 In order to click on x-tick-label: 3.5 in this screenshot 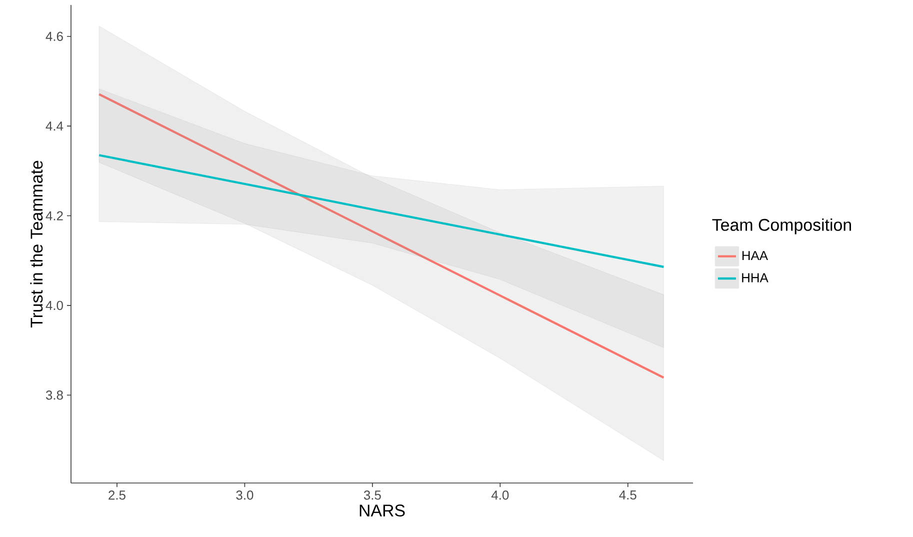, I will do `click(372, 495)`.